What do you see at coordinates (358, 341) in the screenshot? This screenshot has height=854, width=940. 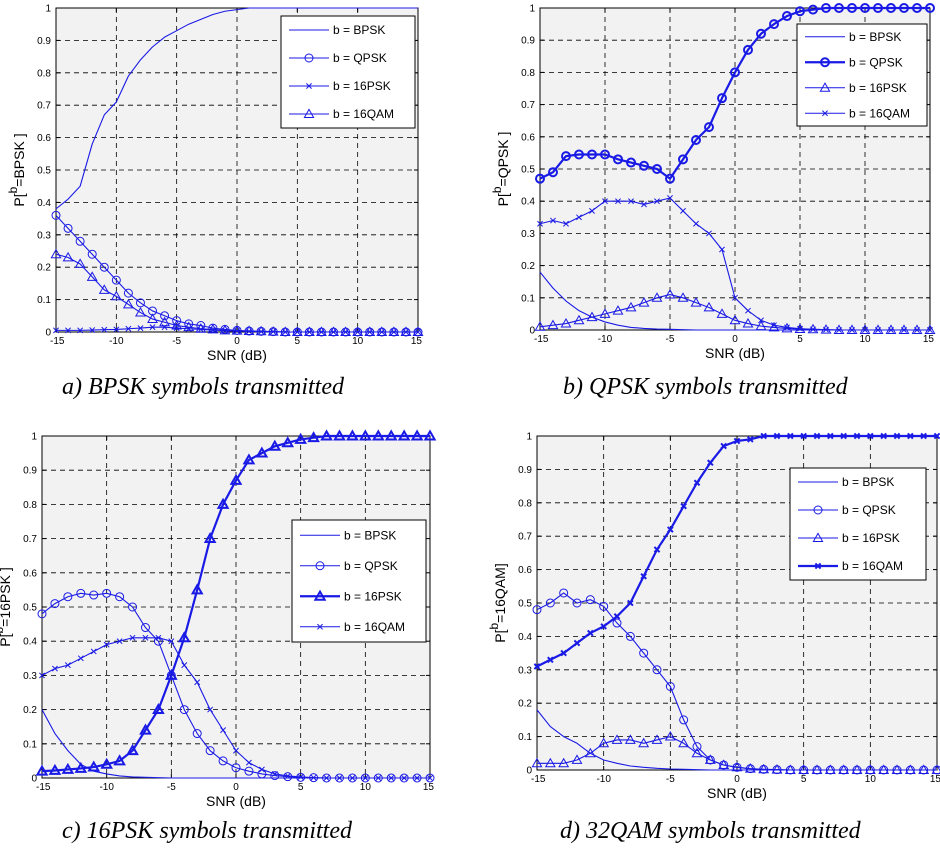 I see `x-tick-label: 10` at bounding box center [358, 341].